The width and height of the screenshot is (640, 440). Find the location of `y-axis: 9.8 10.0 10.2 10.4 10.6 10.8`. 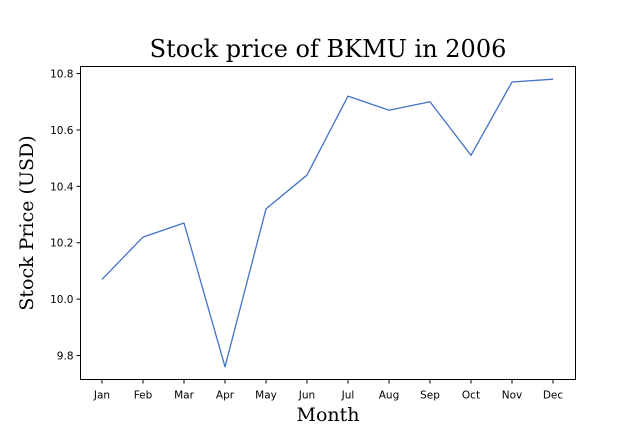

y-axis: 9.8 10.0 10.2 10.4 10.6 10.8 is located at coordinates (65, 216).